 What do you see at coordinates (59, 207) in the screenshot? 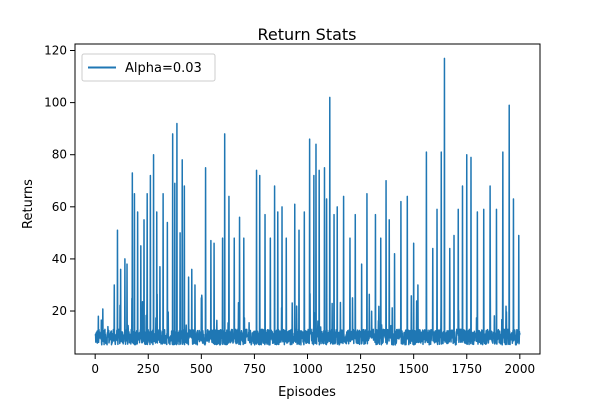
I see `y-tick-label: 60` at bounding box center [59, 207].